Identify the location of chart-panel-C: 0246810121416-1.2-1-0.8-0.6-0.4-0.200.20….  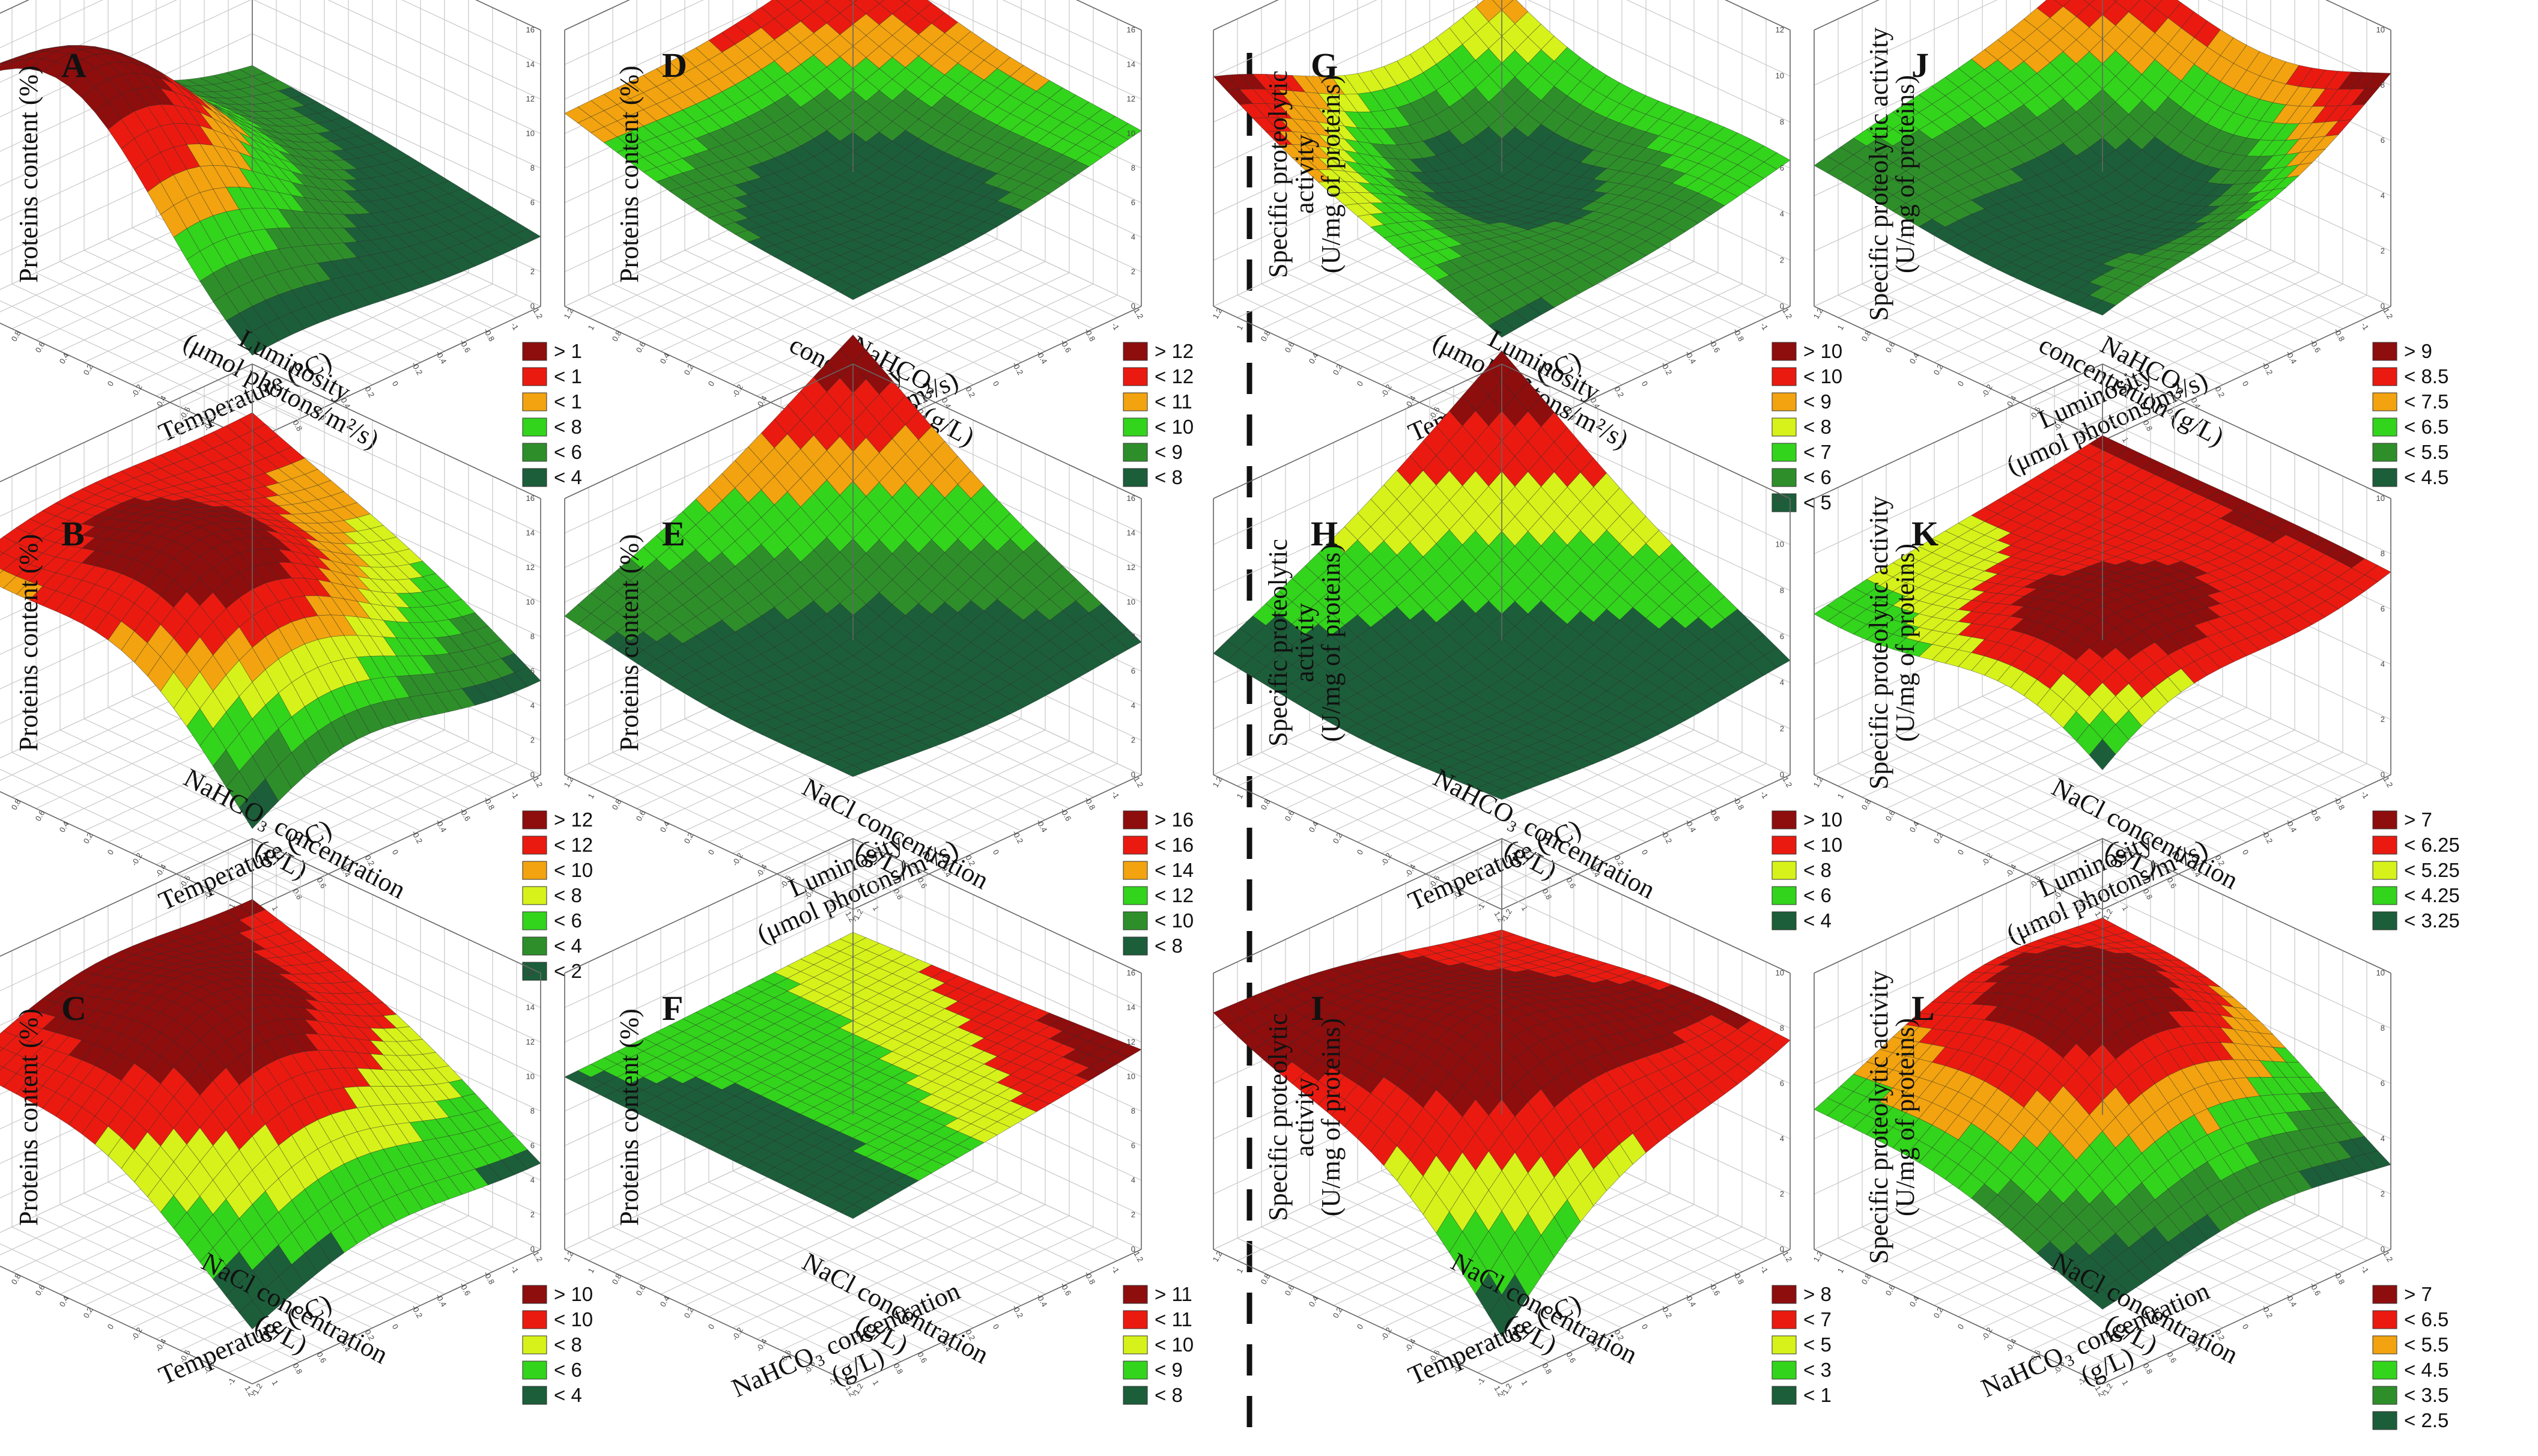
(296, 1122).